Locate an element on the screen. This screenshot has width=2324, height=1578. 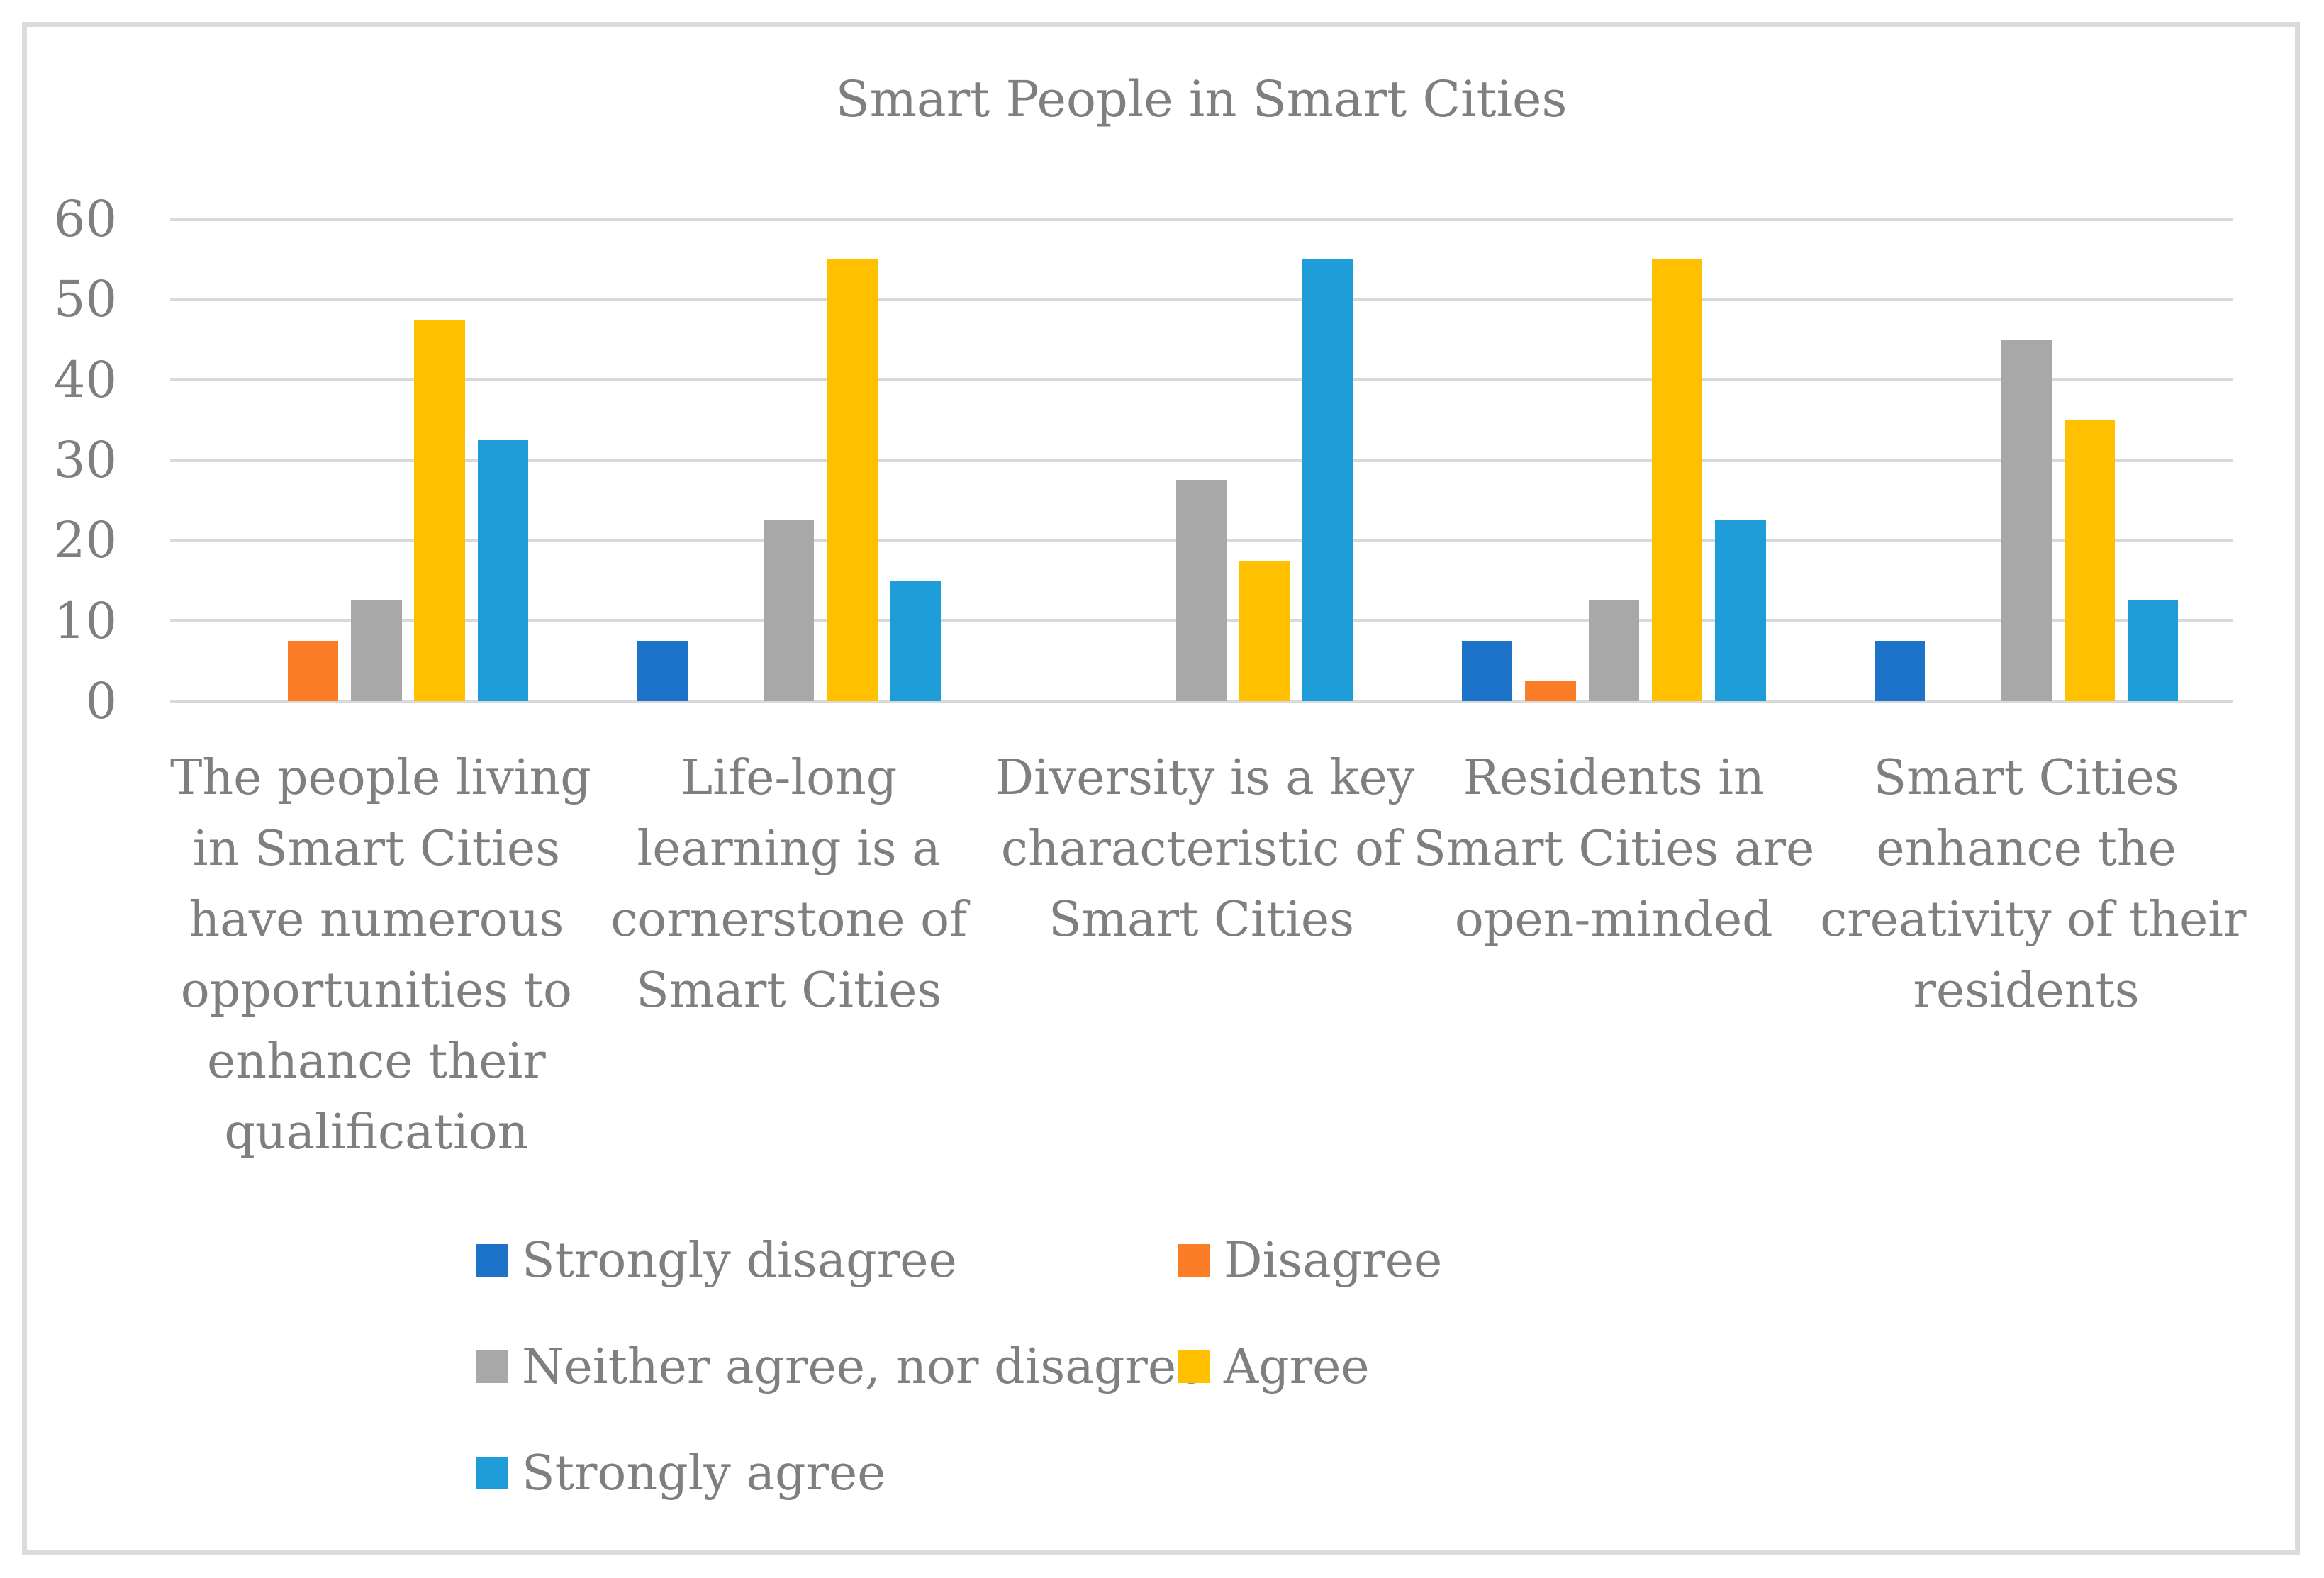
legend-label: Strongly disagree is located at coordinates (740, 1260).